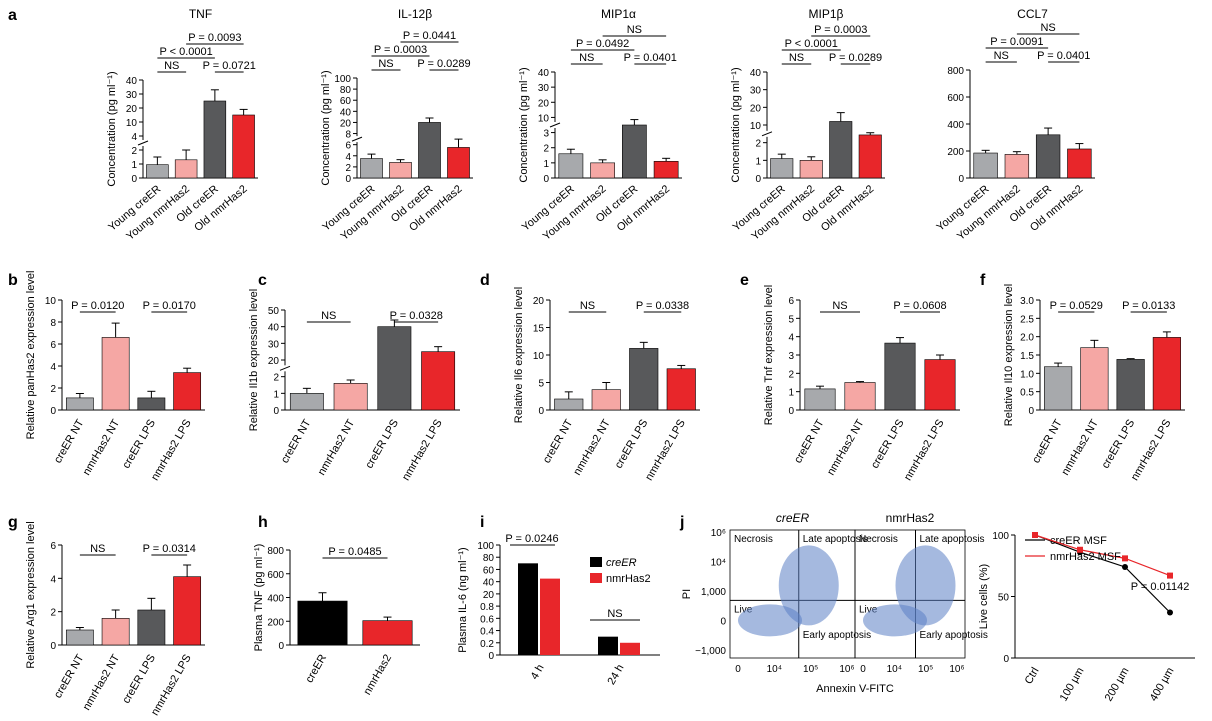 The image size is (1212, 721). I want to click on y-tick-label: 60, so click(346, 101).